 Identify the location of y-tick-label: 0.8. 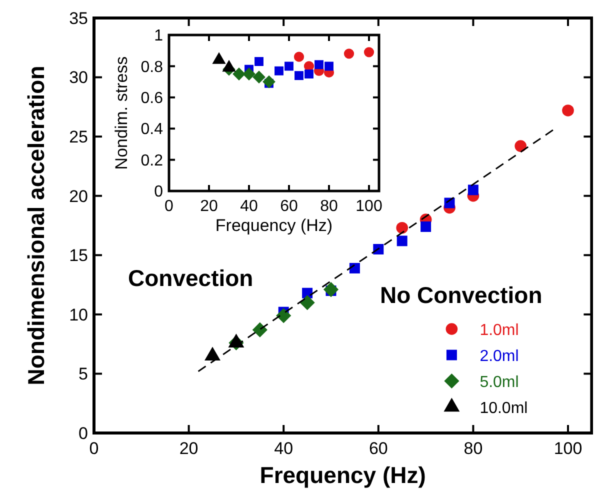
(152, 67).